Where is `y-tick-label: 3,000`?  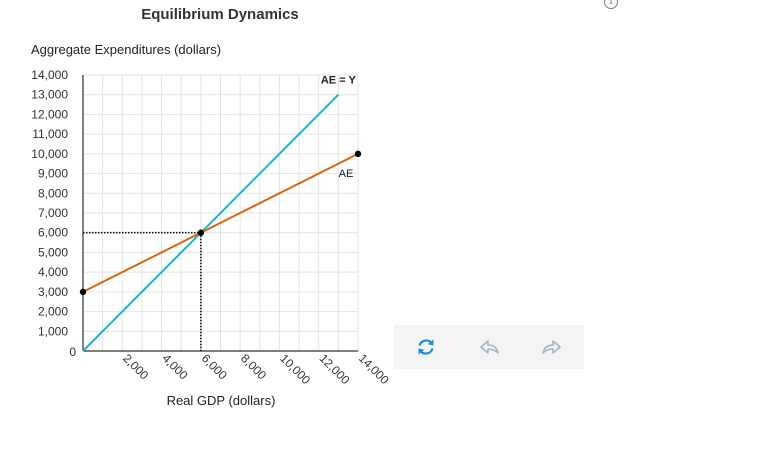 y-tick-label: 3,000 is located at coordinates (53, 292).